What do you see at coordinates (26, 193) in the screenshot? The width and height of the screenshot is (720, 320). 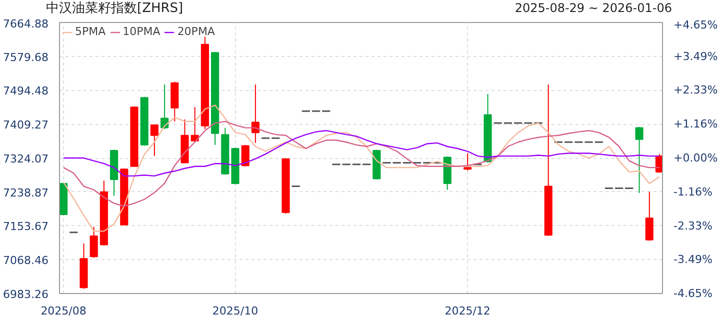 I see `y-tick-label: 7238.87` at bounding box center [26, 193].